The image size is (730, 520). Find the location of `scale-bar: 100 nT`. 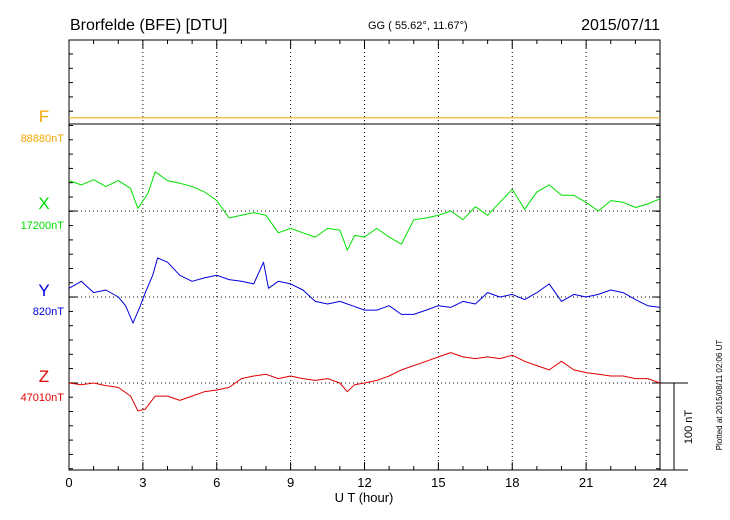

scale-bar: 100 nT is located at coordinates (677, 426).